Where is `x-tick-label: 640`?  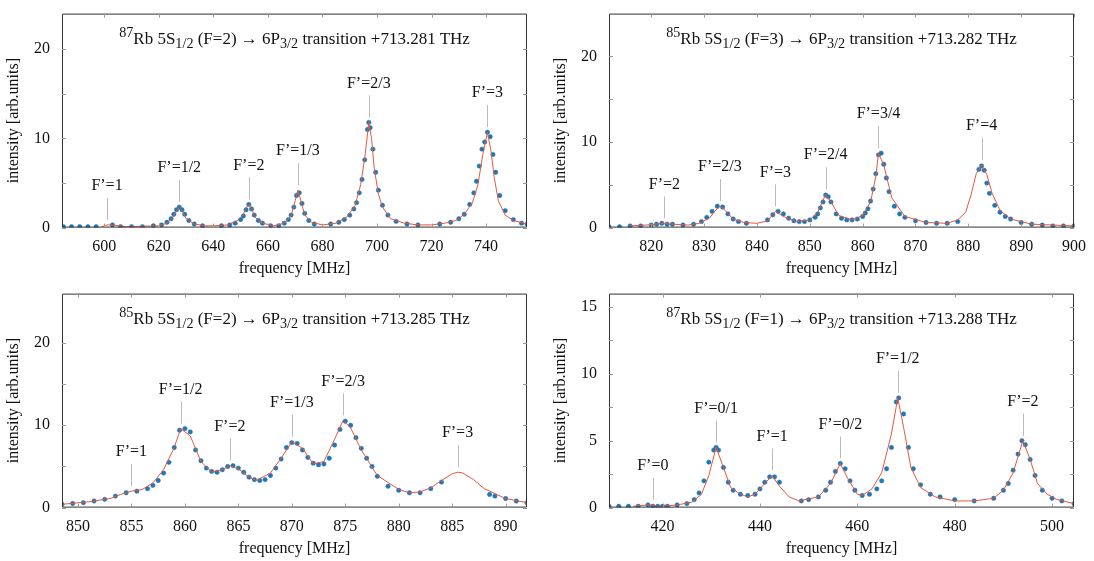 x-tick-label: 640 is located at coordinates (213, 246).